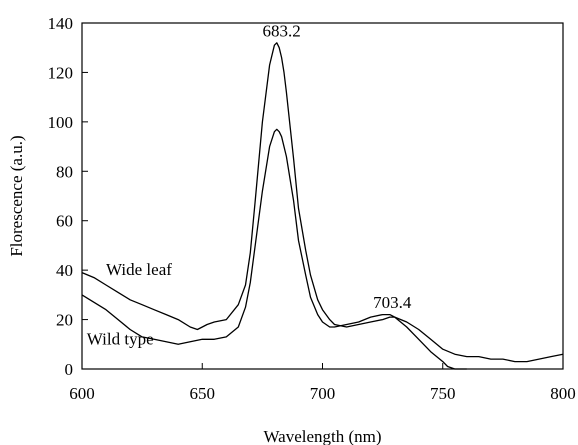 The width and height of the screenshot is (578, 445). Describe the element at coordinates (443, 393) in the screenshot. I see `x-tick-label-750: 750` at that location.